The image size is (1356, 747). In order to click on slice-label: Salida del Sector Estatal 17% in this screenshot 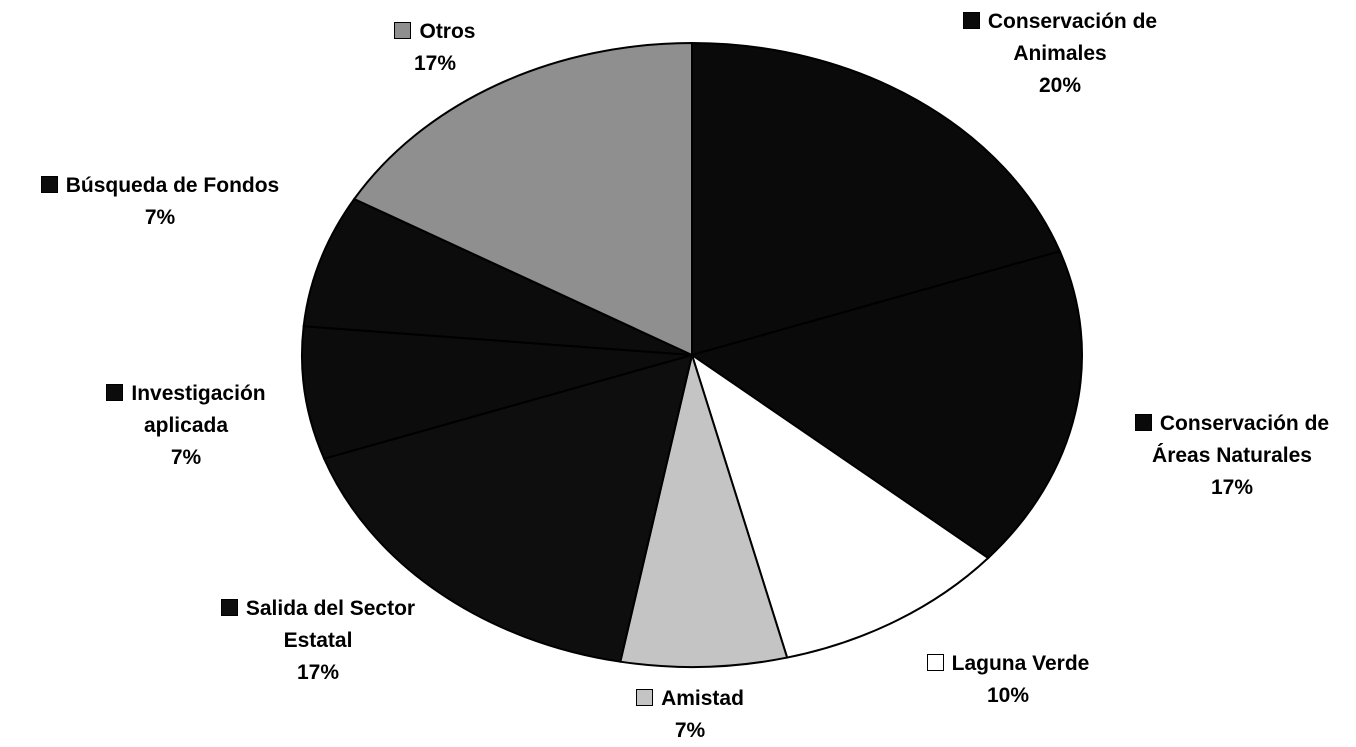, I will do `click(318, 641)`.